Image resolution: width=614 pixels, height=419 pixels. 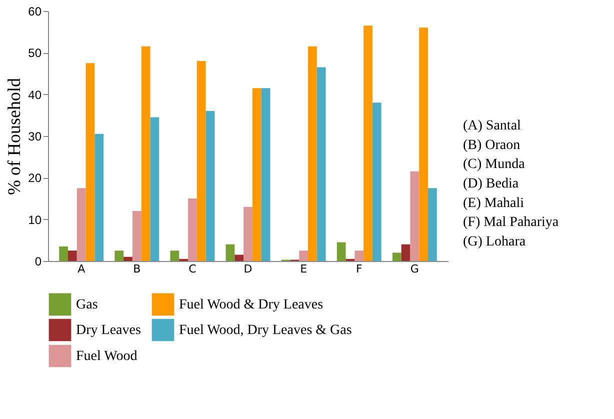 What do you see at coordinates (492, 126) in the screenshot?
I see `text: (A) Santal` at bounding box center [492, 126].